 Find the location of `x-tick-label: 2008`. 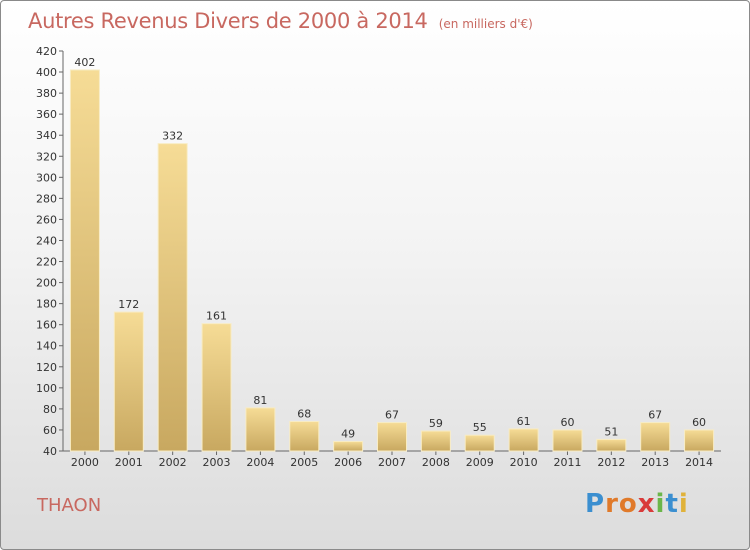

x-tick-label: 2008 is located at coordinates (436, 462).